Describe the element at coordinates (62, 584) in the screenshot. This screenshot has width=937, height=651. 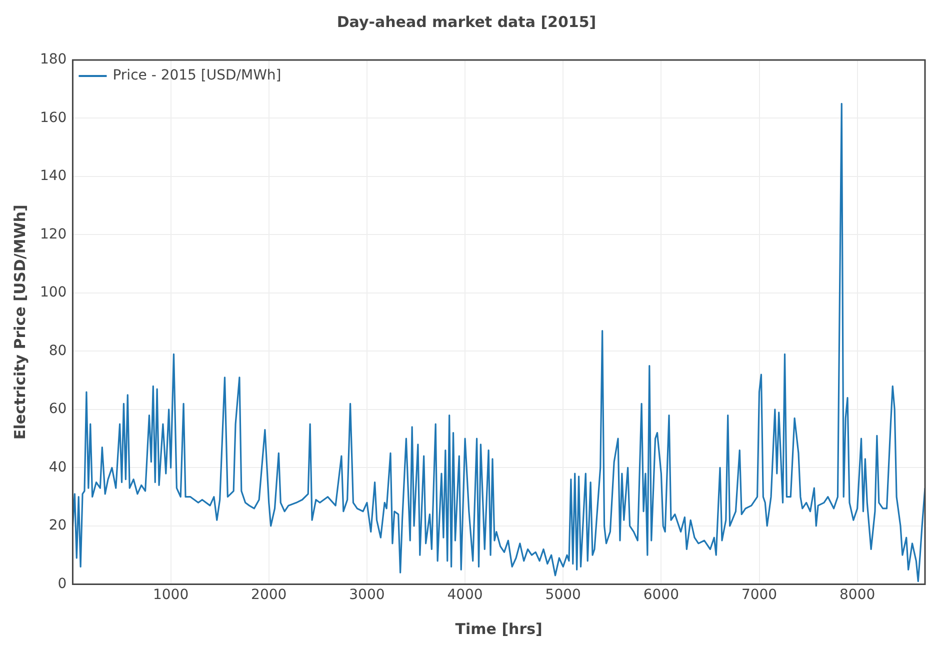
I see `y-tick-label: 0` at that location.